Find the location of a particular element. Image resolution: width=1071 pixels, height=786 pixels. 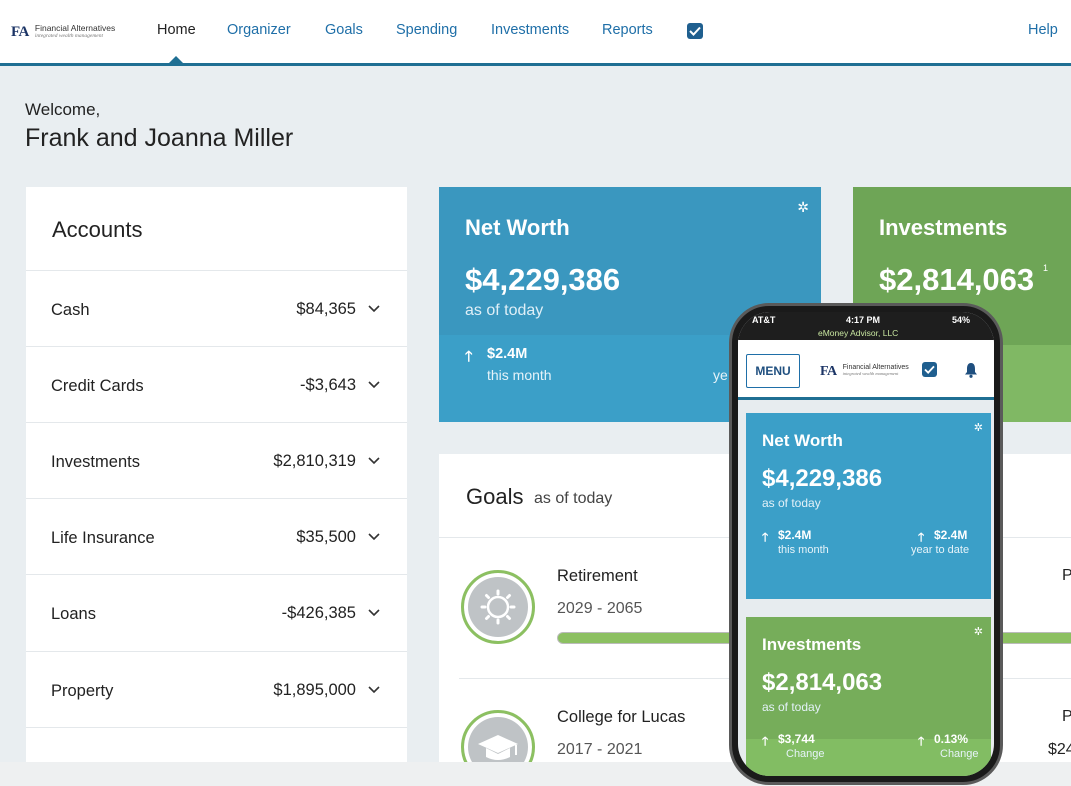

account-row-cash: Cash $84,365 is located at coordinates (216, 308).